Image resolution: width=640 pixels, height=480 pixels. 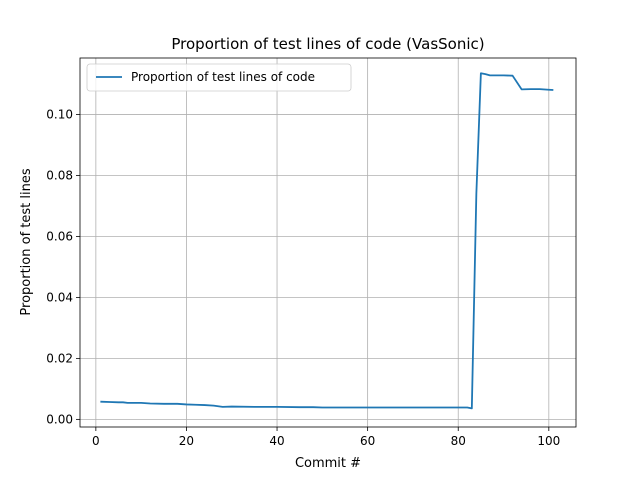 I want to click on y-tick-label: 0.04, so click(x=59, y=297).